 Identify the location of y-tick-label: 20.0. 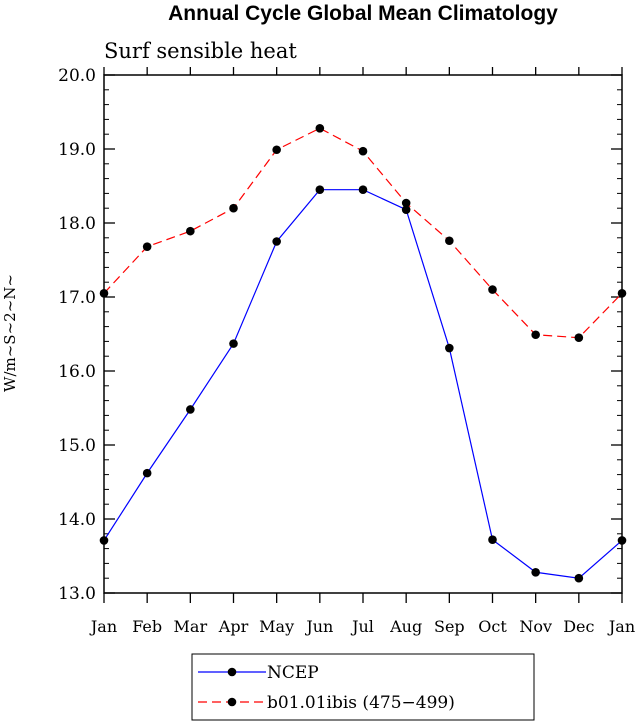
(77, 76).